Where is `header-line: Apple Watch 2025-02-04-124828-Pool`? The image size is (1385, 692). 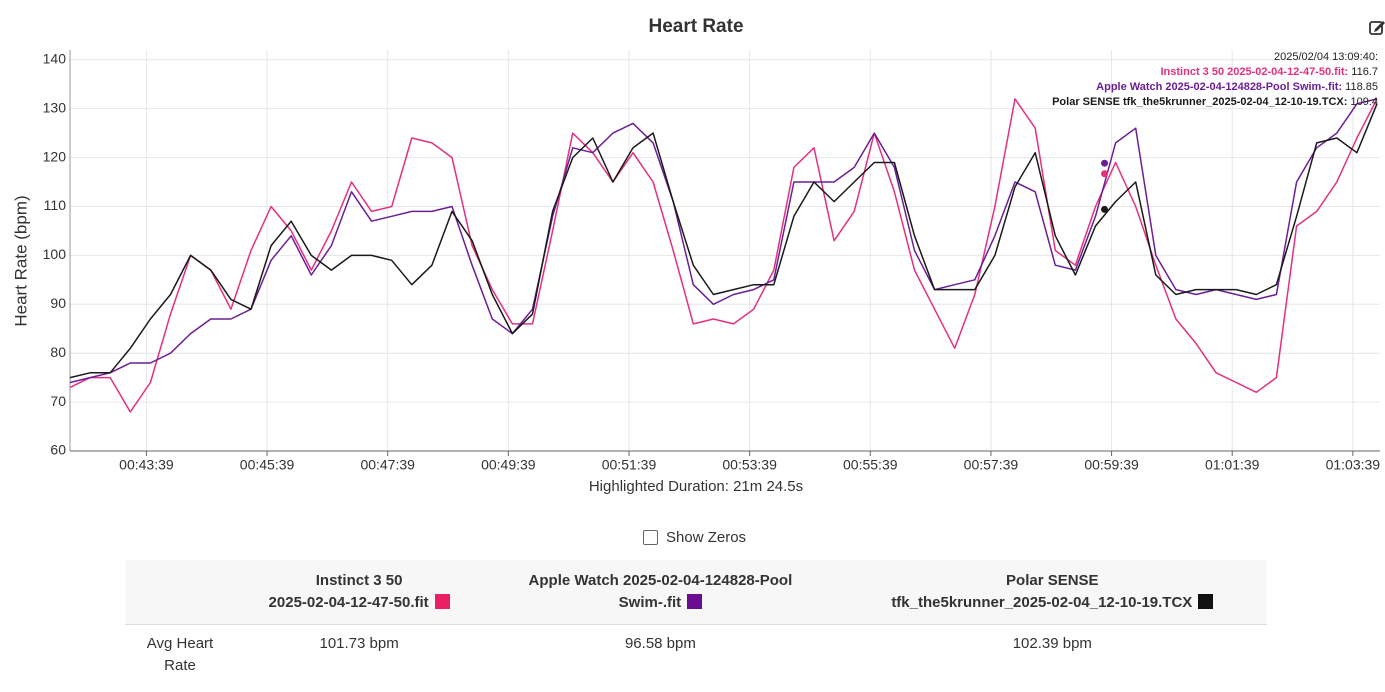
header-line: Apple Watch 2025-02-04-124828-Pool is located at coordinates (660, 580).